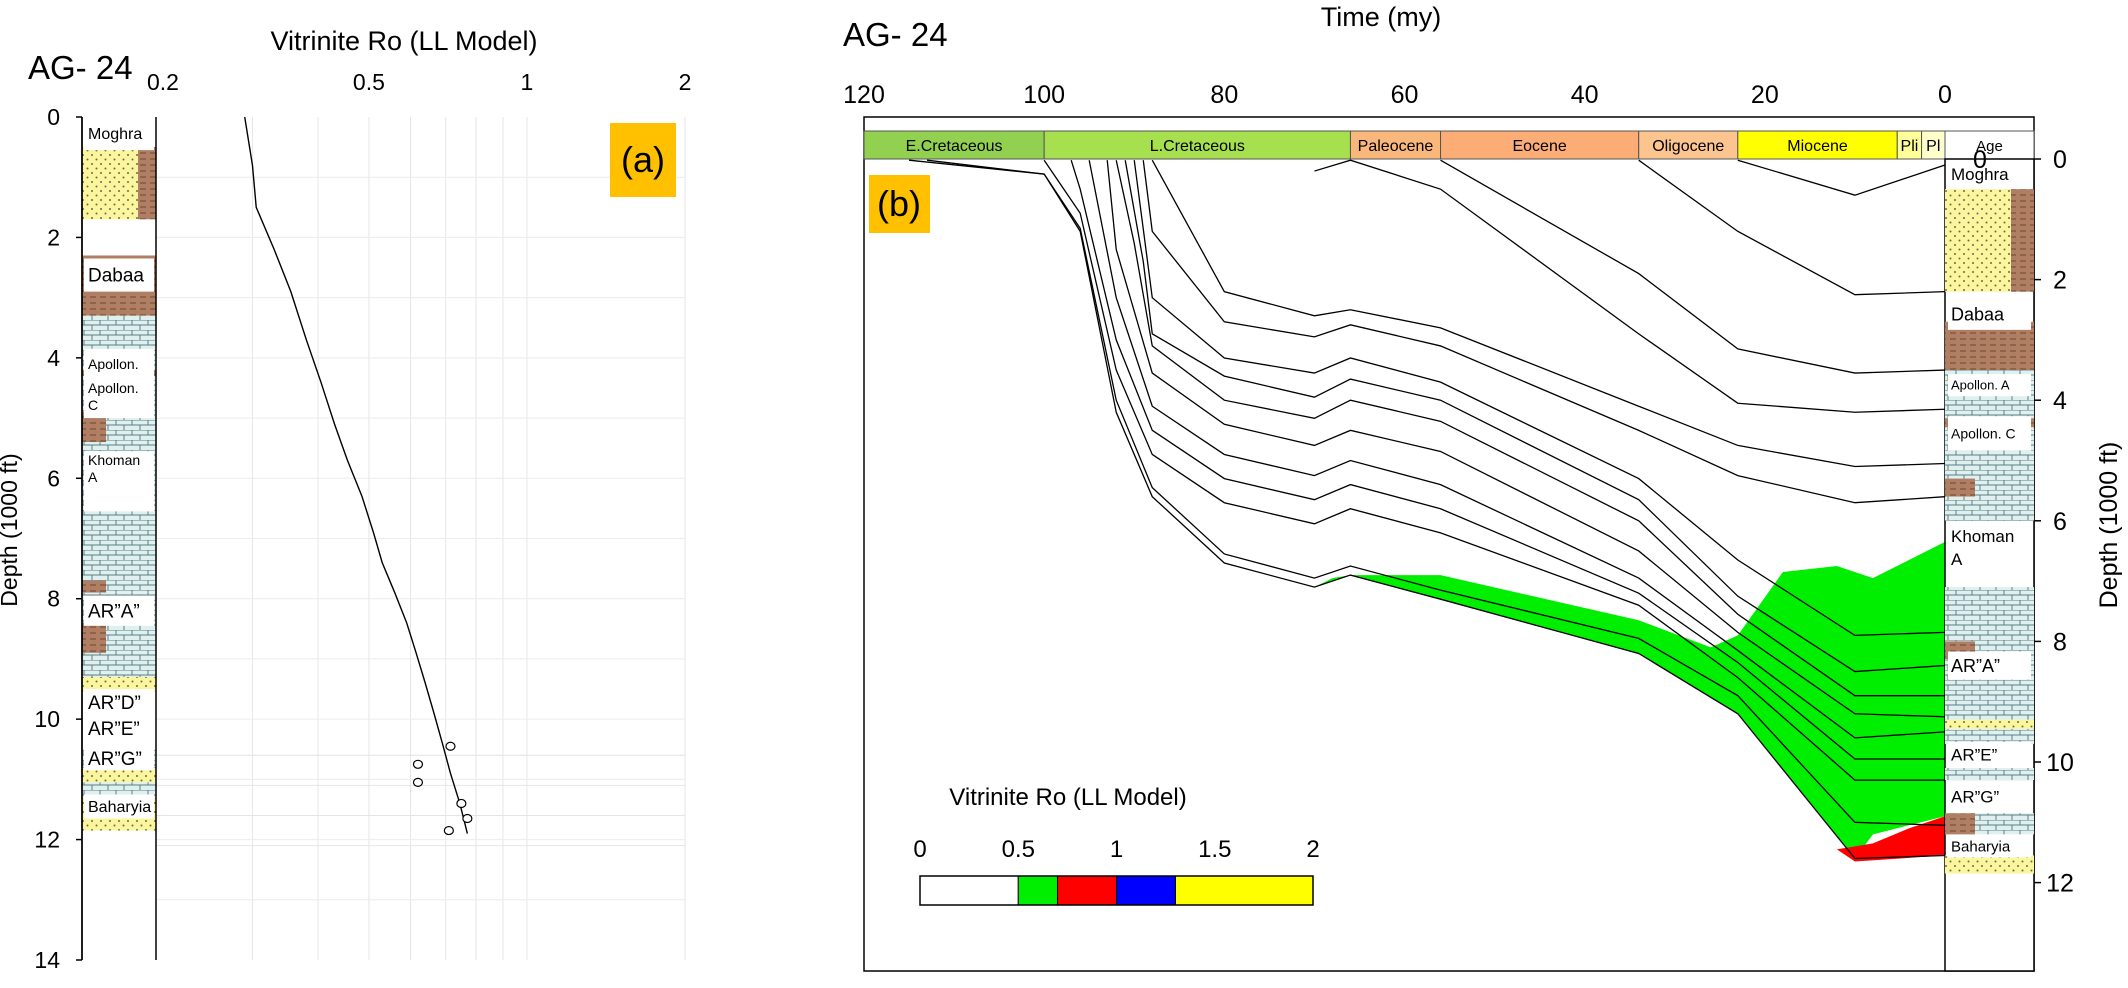 This screenshot has width=2128, height=988. Describe the element at coordinates (2060, 160) in the screenshot. I see `y-tick-label: 0` at that location.